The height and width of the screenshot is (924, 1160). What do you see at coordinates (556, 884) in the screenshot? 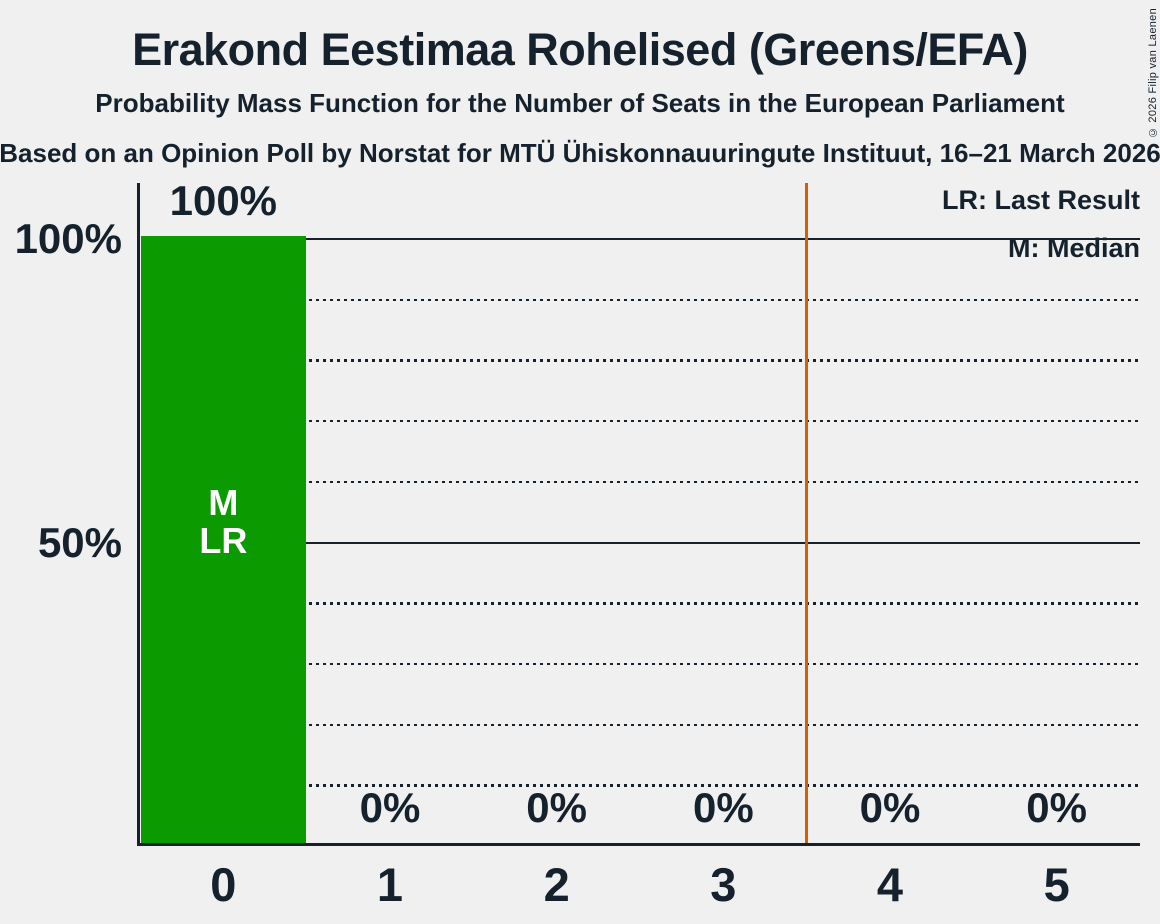
I see `x-tick-label-2: 2` at bounding box center [556, 884].